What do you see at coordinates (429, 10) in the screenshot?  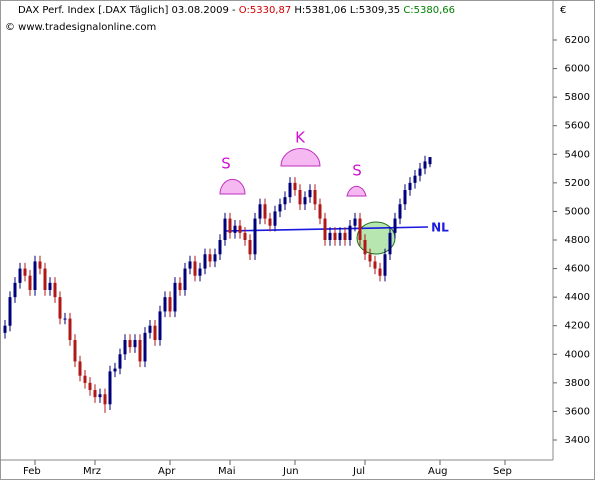 I see `title-close: C:5380,66` at bounding box center [429, 10].